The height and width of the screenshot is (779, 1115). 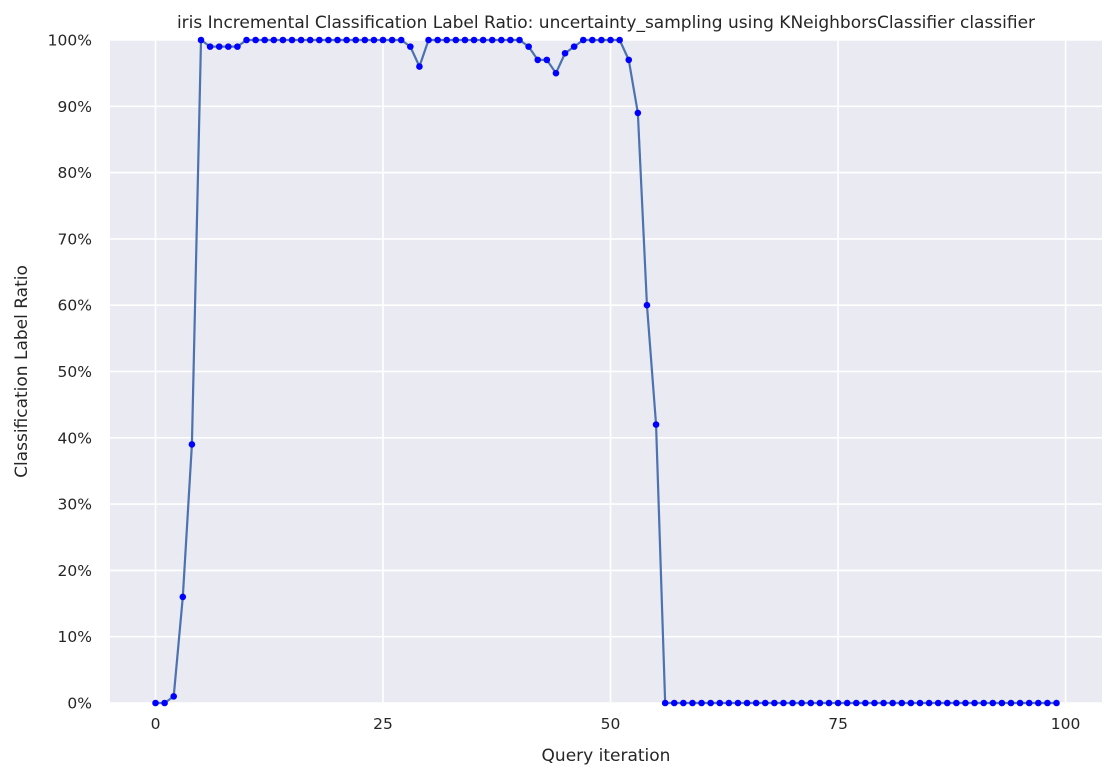 I want to click on y-tick-label: 10%, so click(x=75, y=637).